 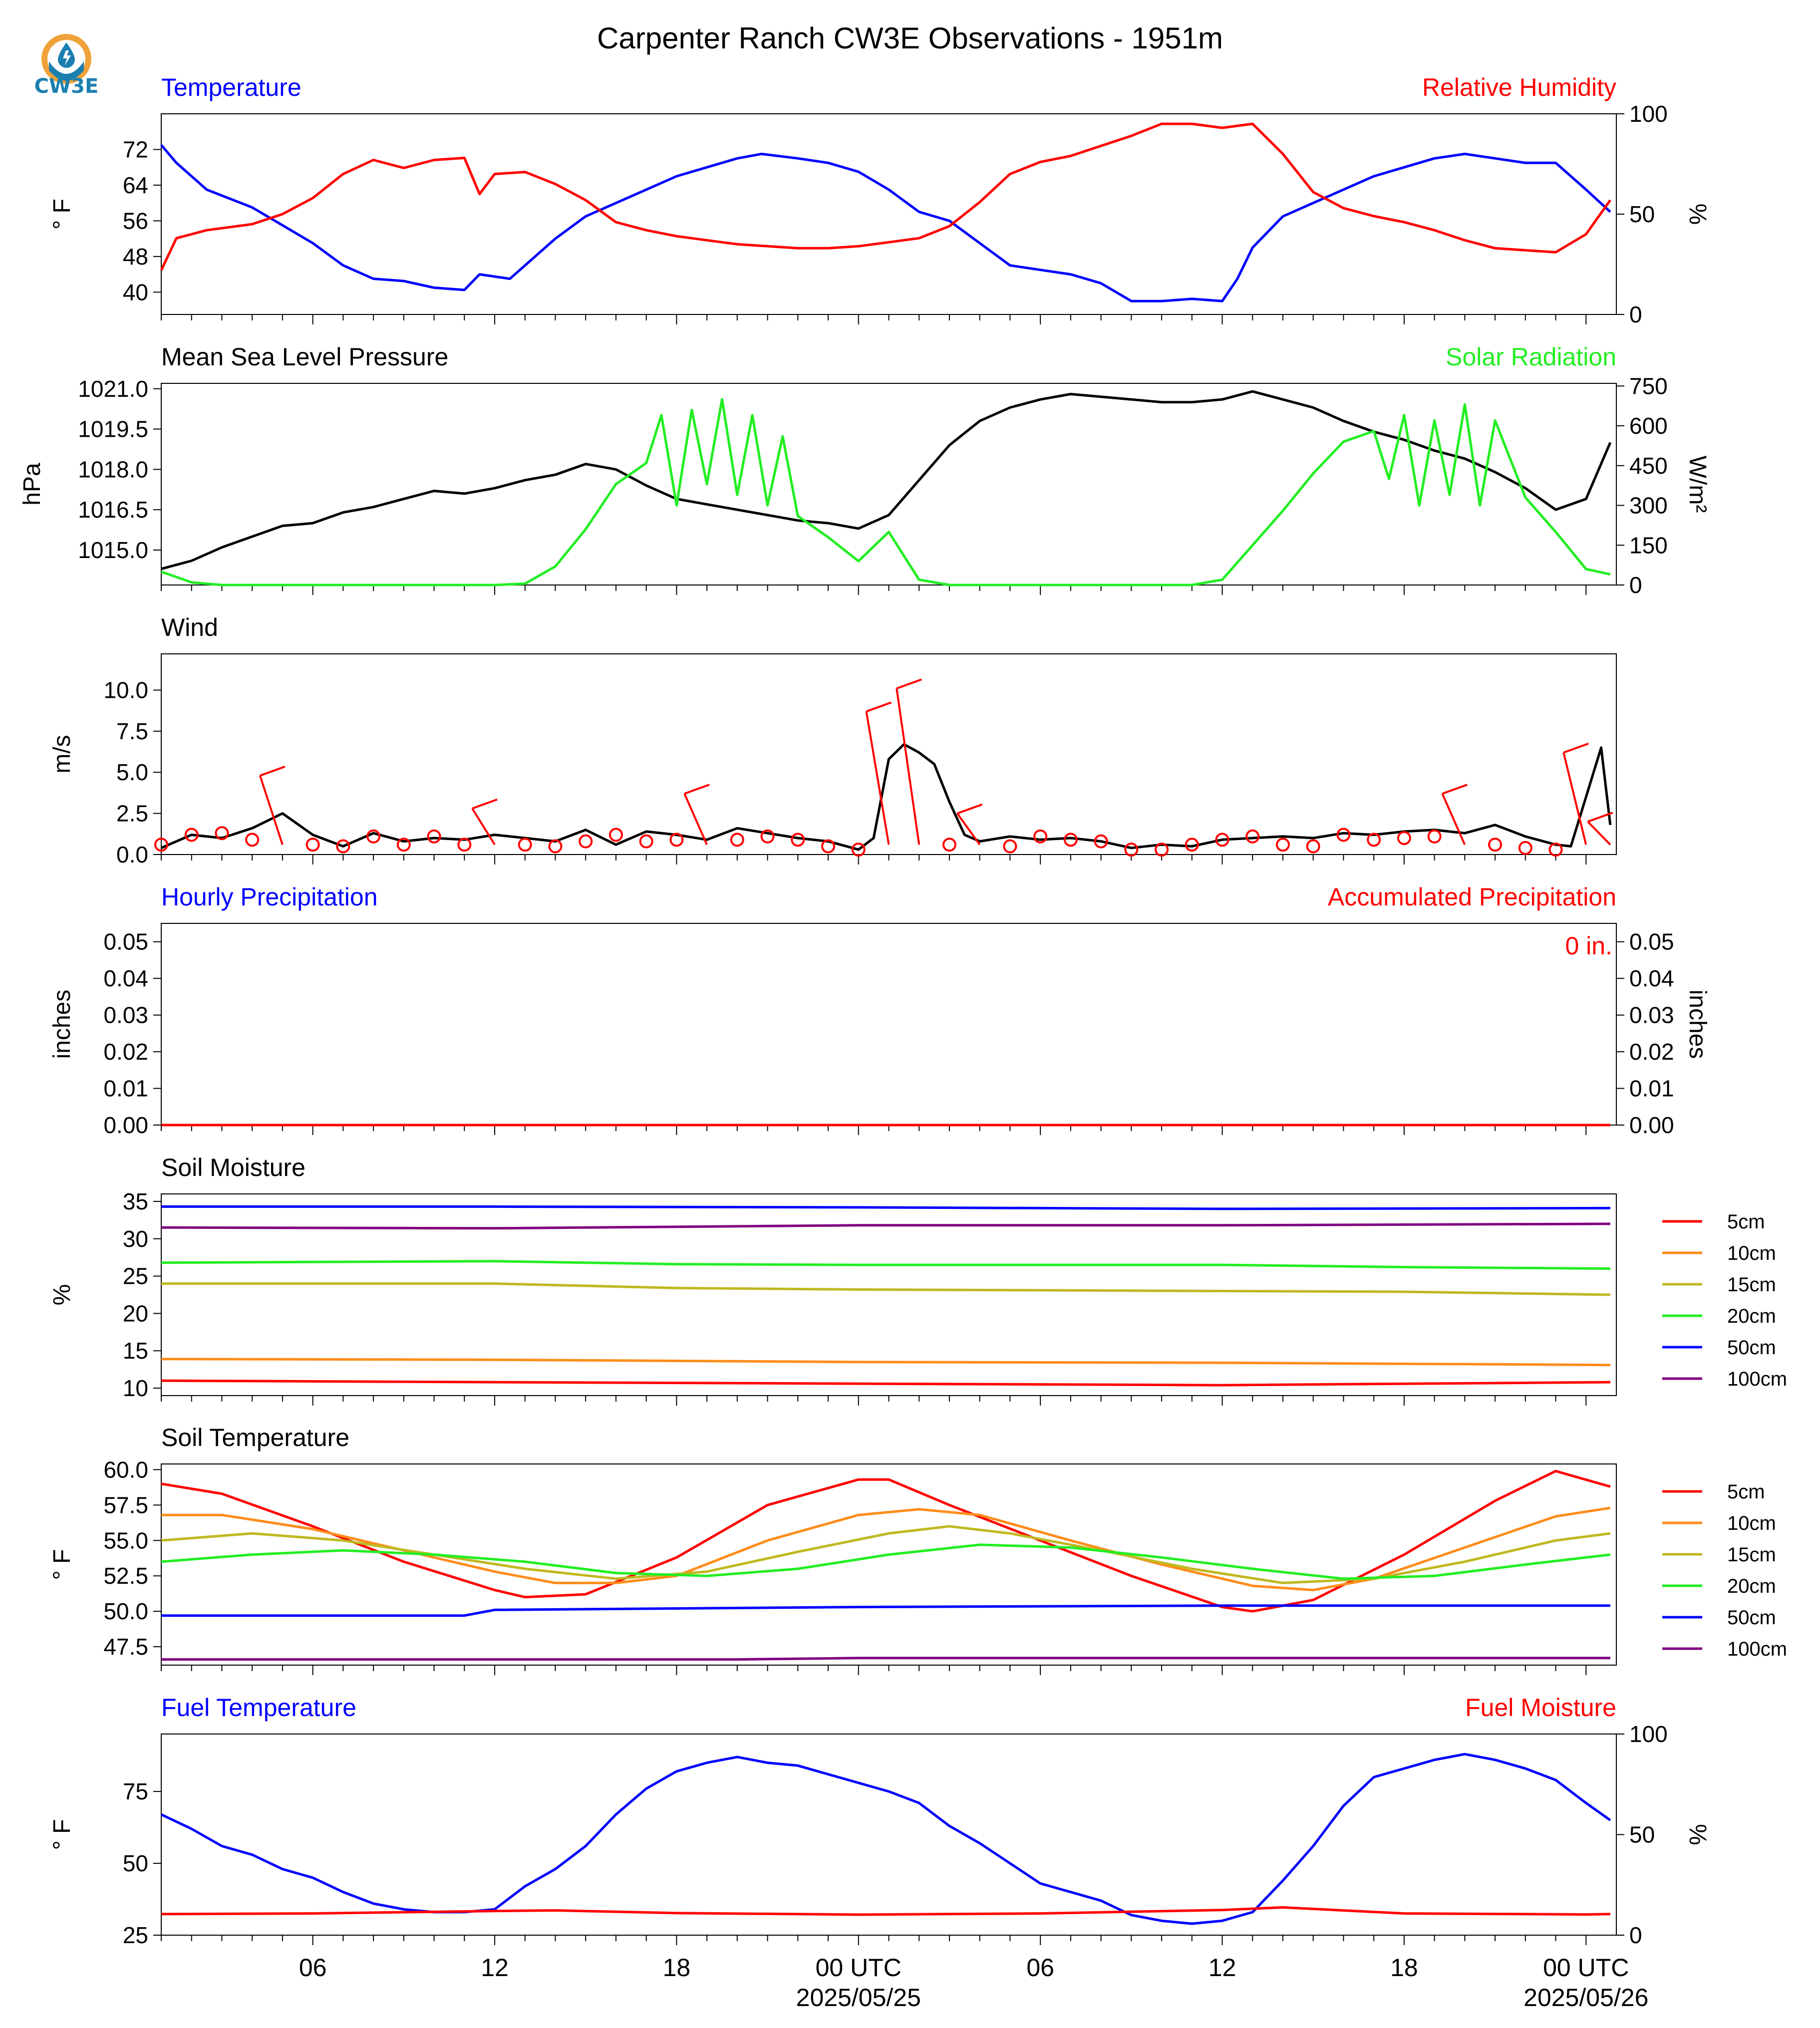 I want to click on panel-title-left: Mean Sea Level Pressure, so click(x=304, y=357).